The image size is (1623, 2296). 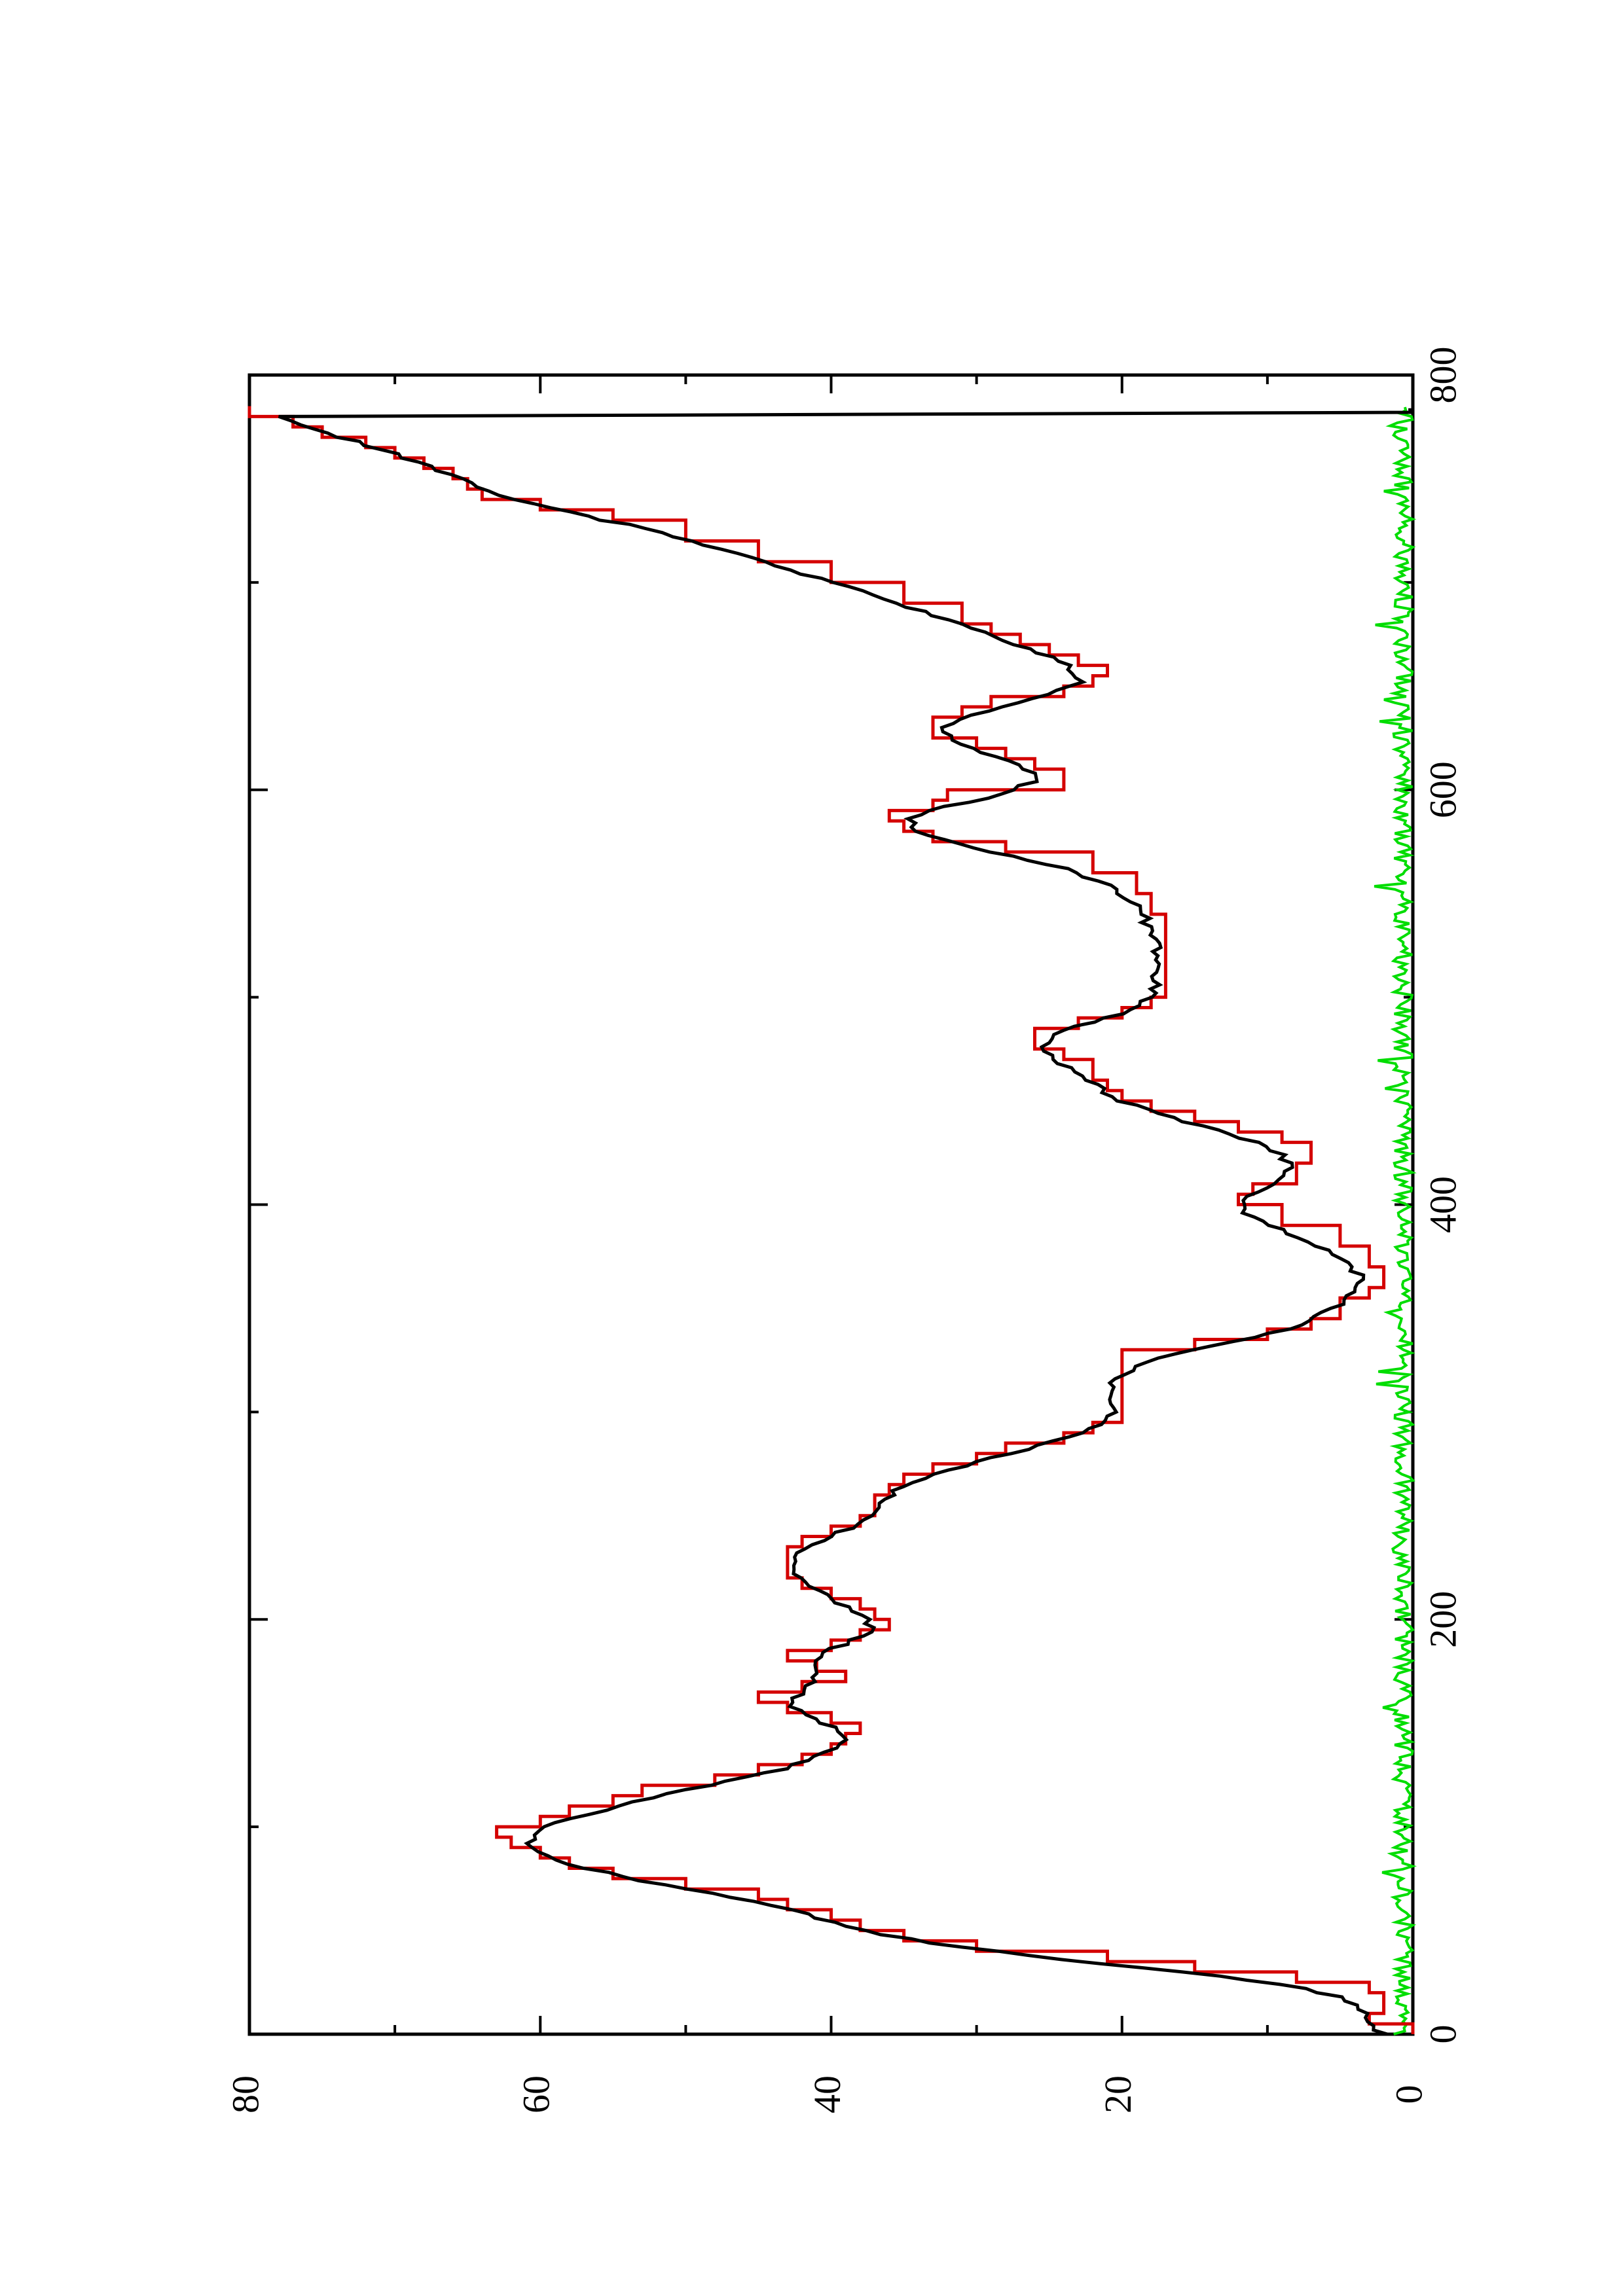 What do you see at coordinates (1442, 376) in the screenshot?
I see `x-tick-label: 800` at bounding box center [1442, 376].